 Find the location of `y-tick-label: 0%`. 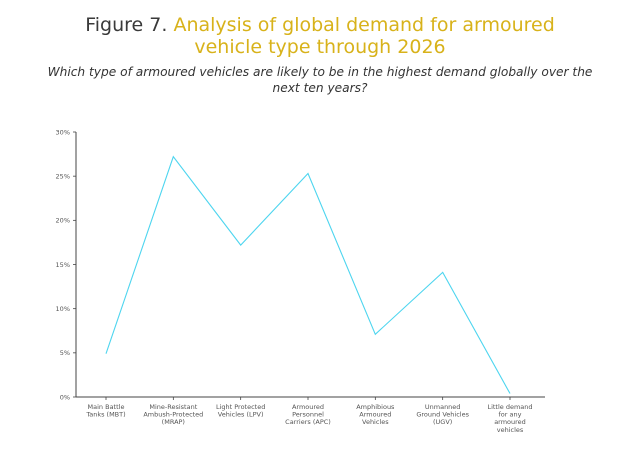

y-tick-label: 0% is located at coordinates (65, 397).